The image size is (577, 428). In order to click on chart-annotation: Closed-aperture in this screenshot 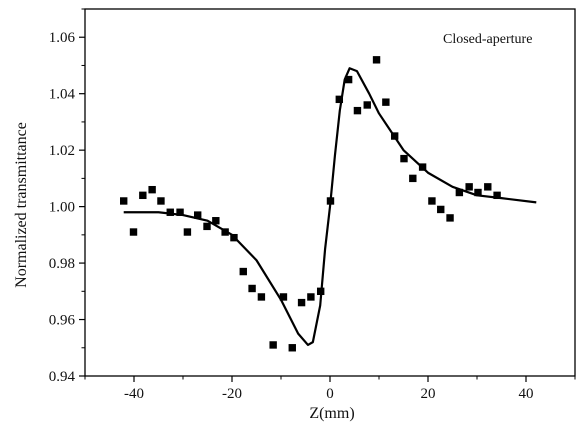, I will do `click(487, 39)`.